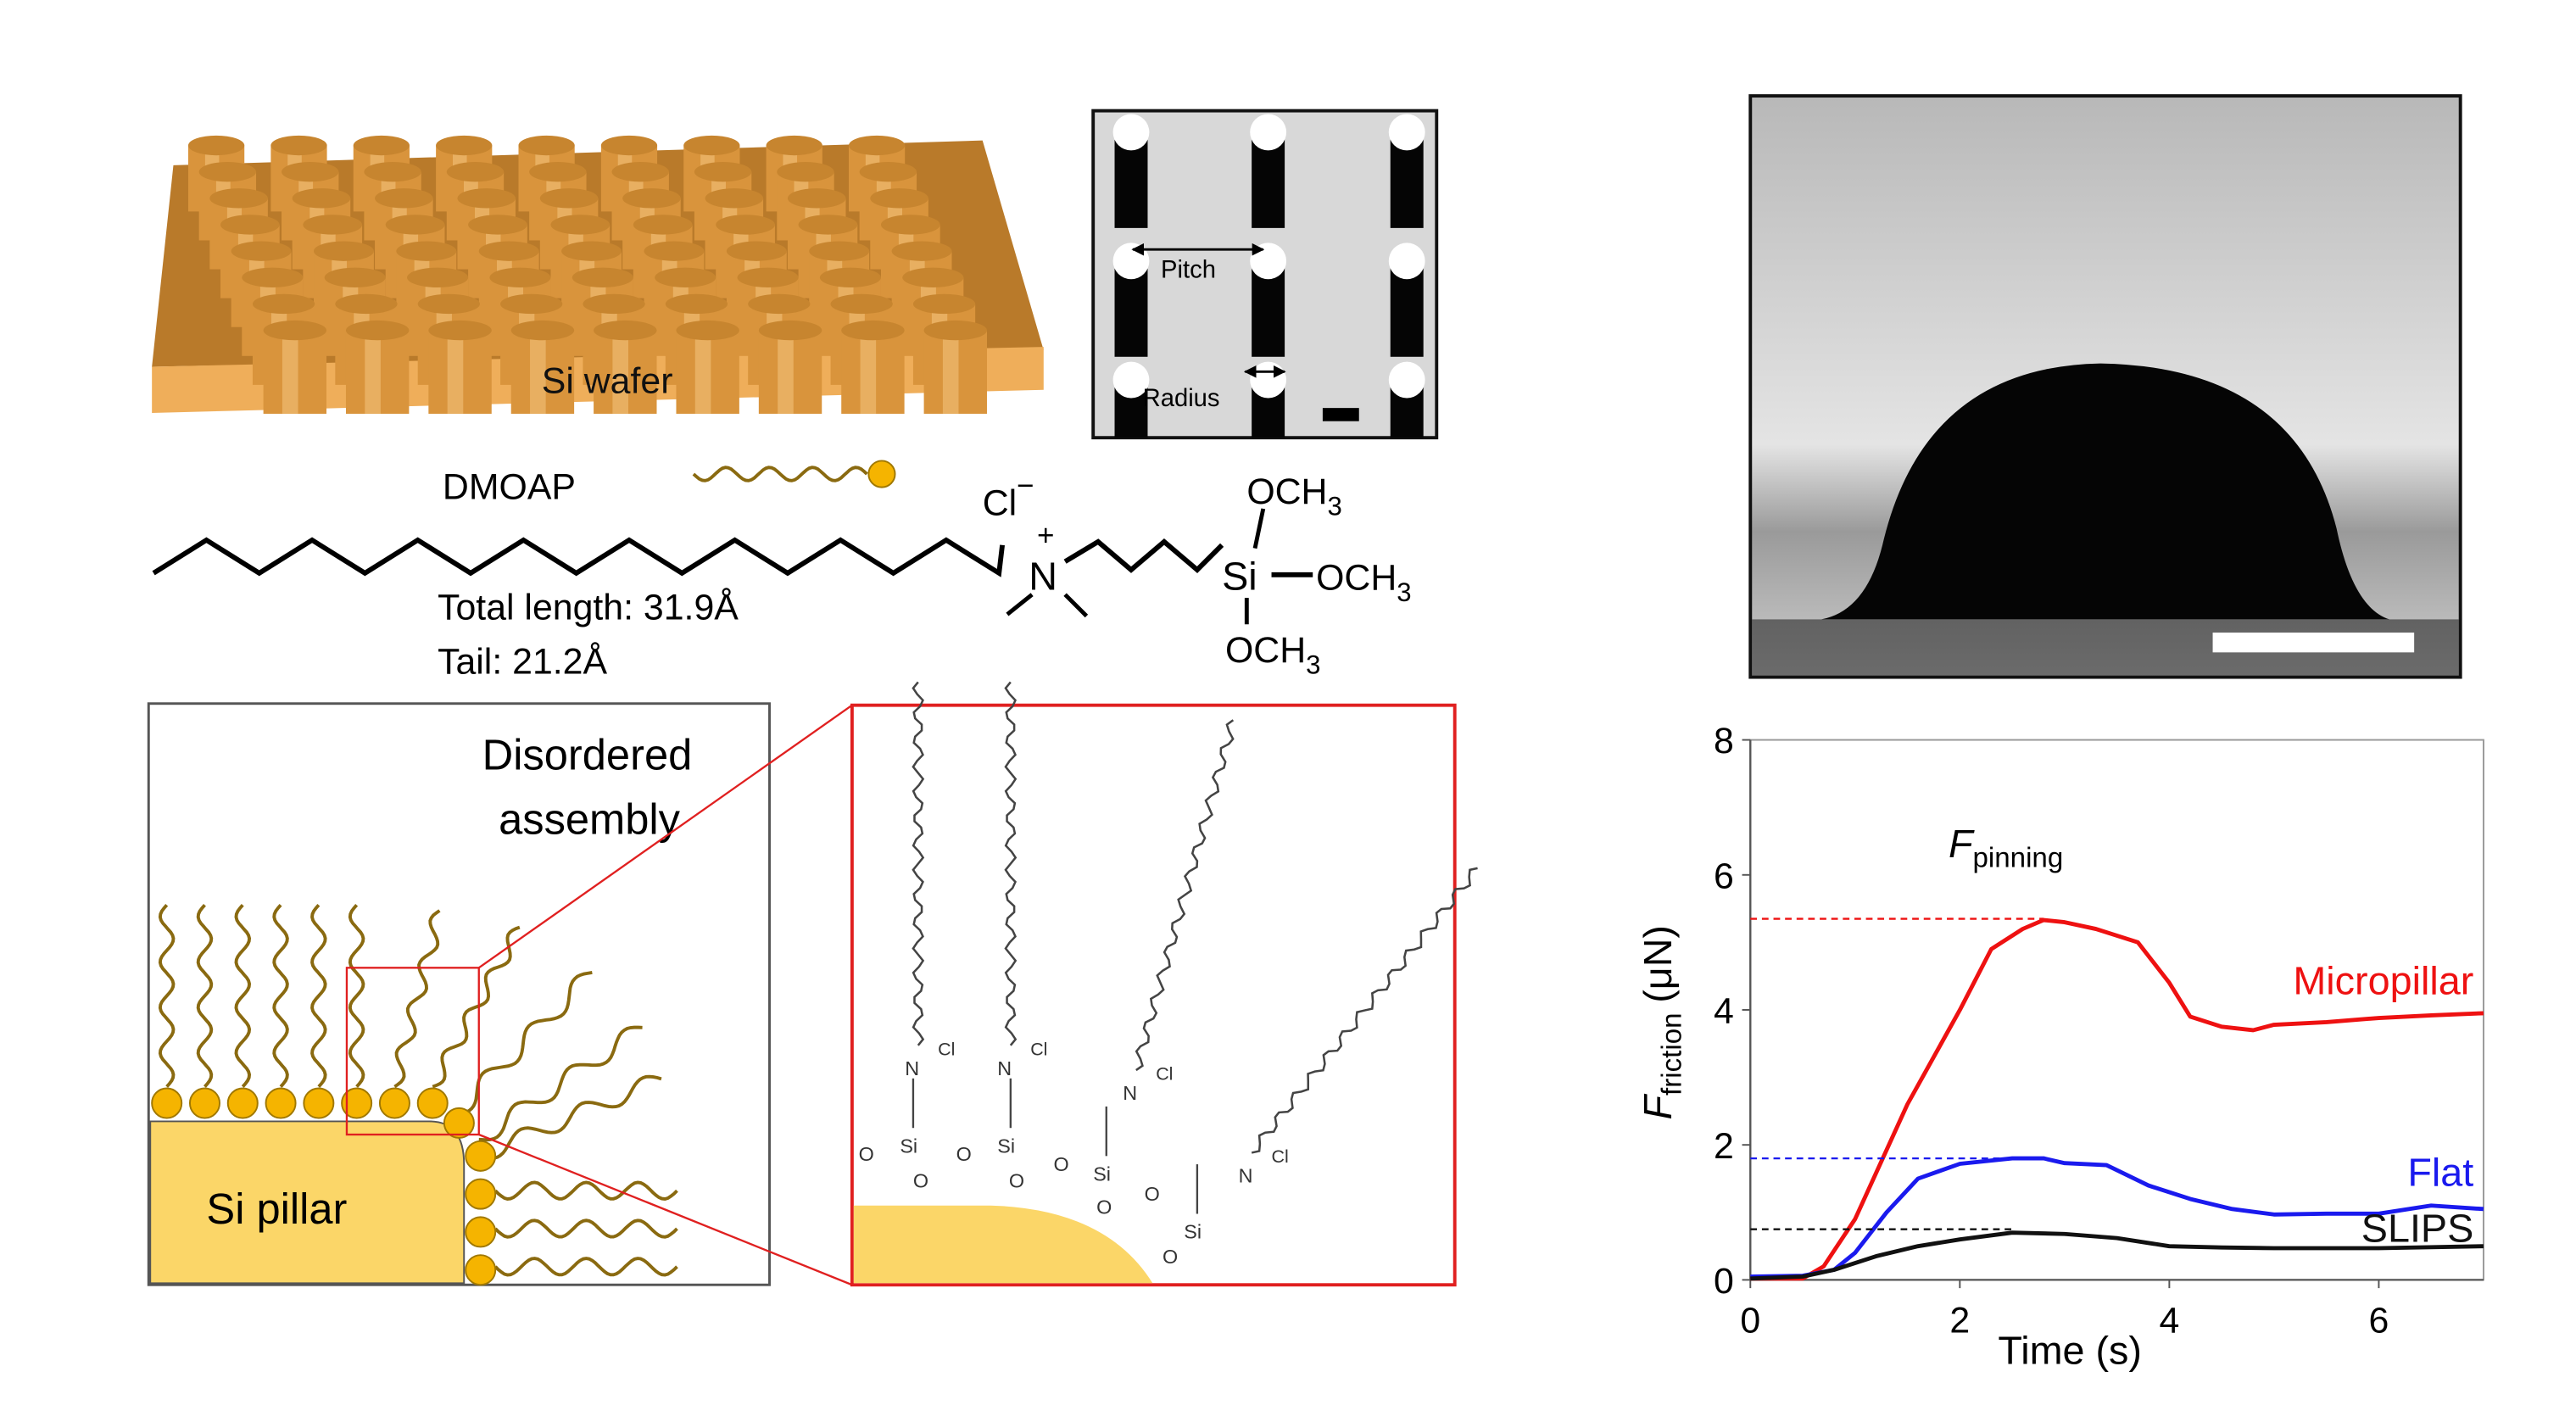 Image resolution: width=2576 pixels, height=1422 pixels. I want to click on si-pillar-label: Si pillar, so click(276, 1209).